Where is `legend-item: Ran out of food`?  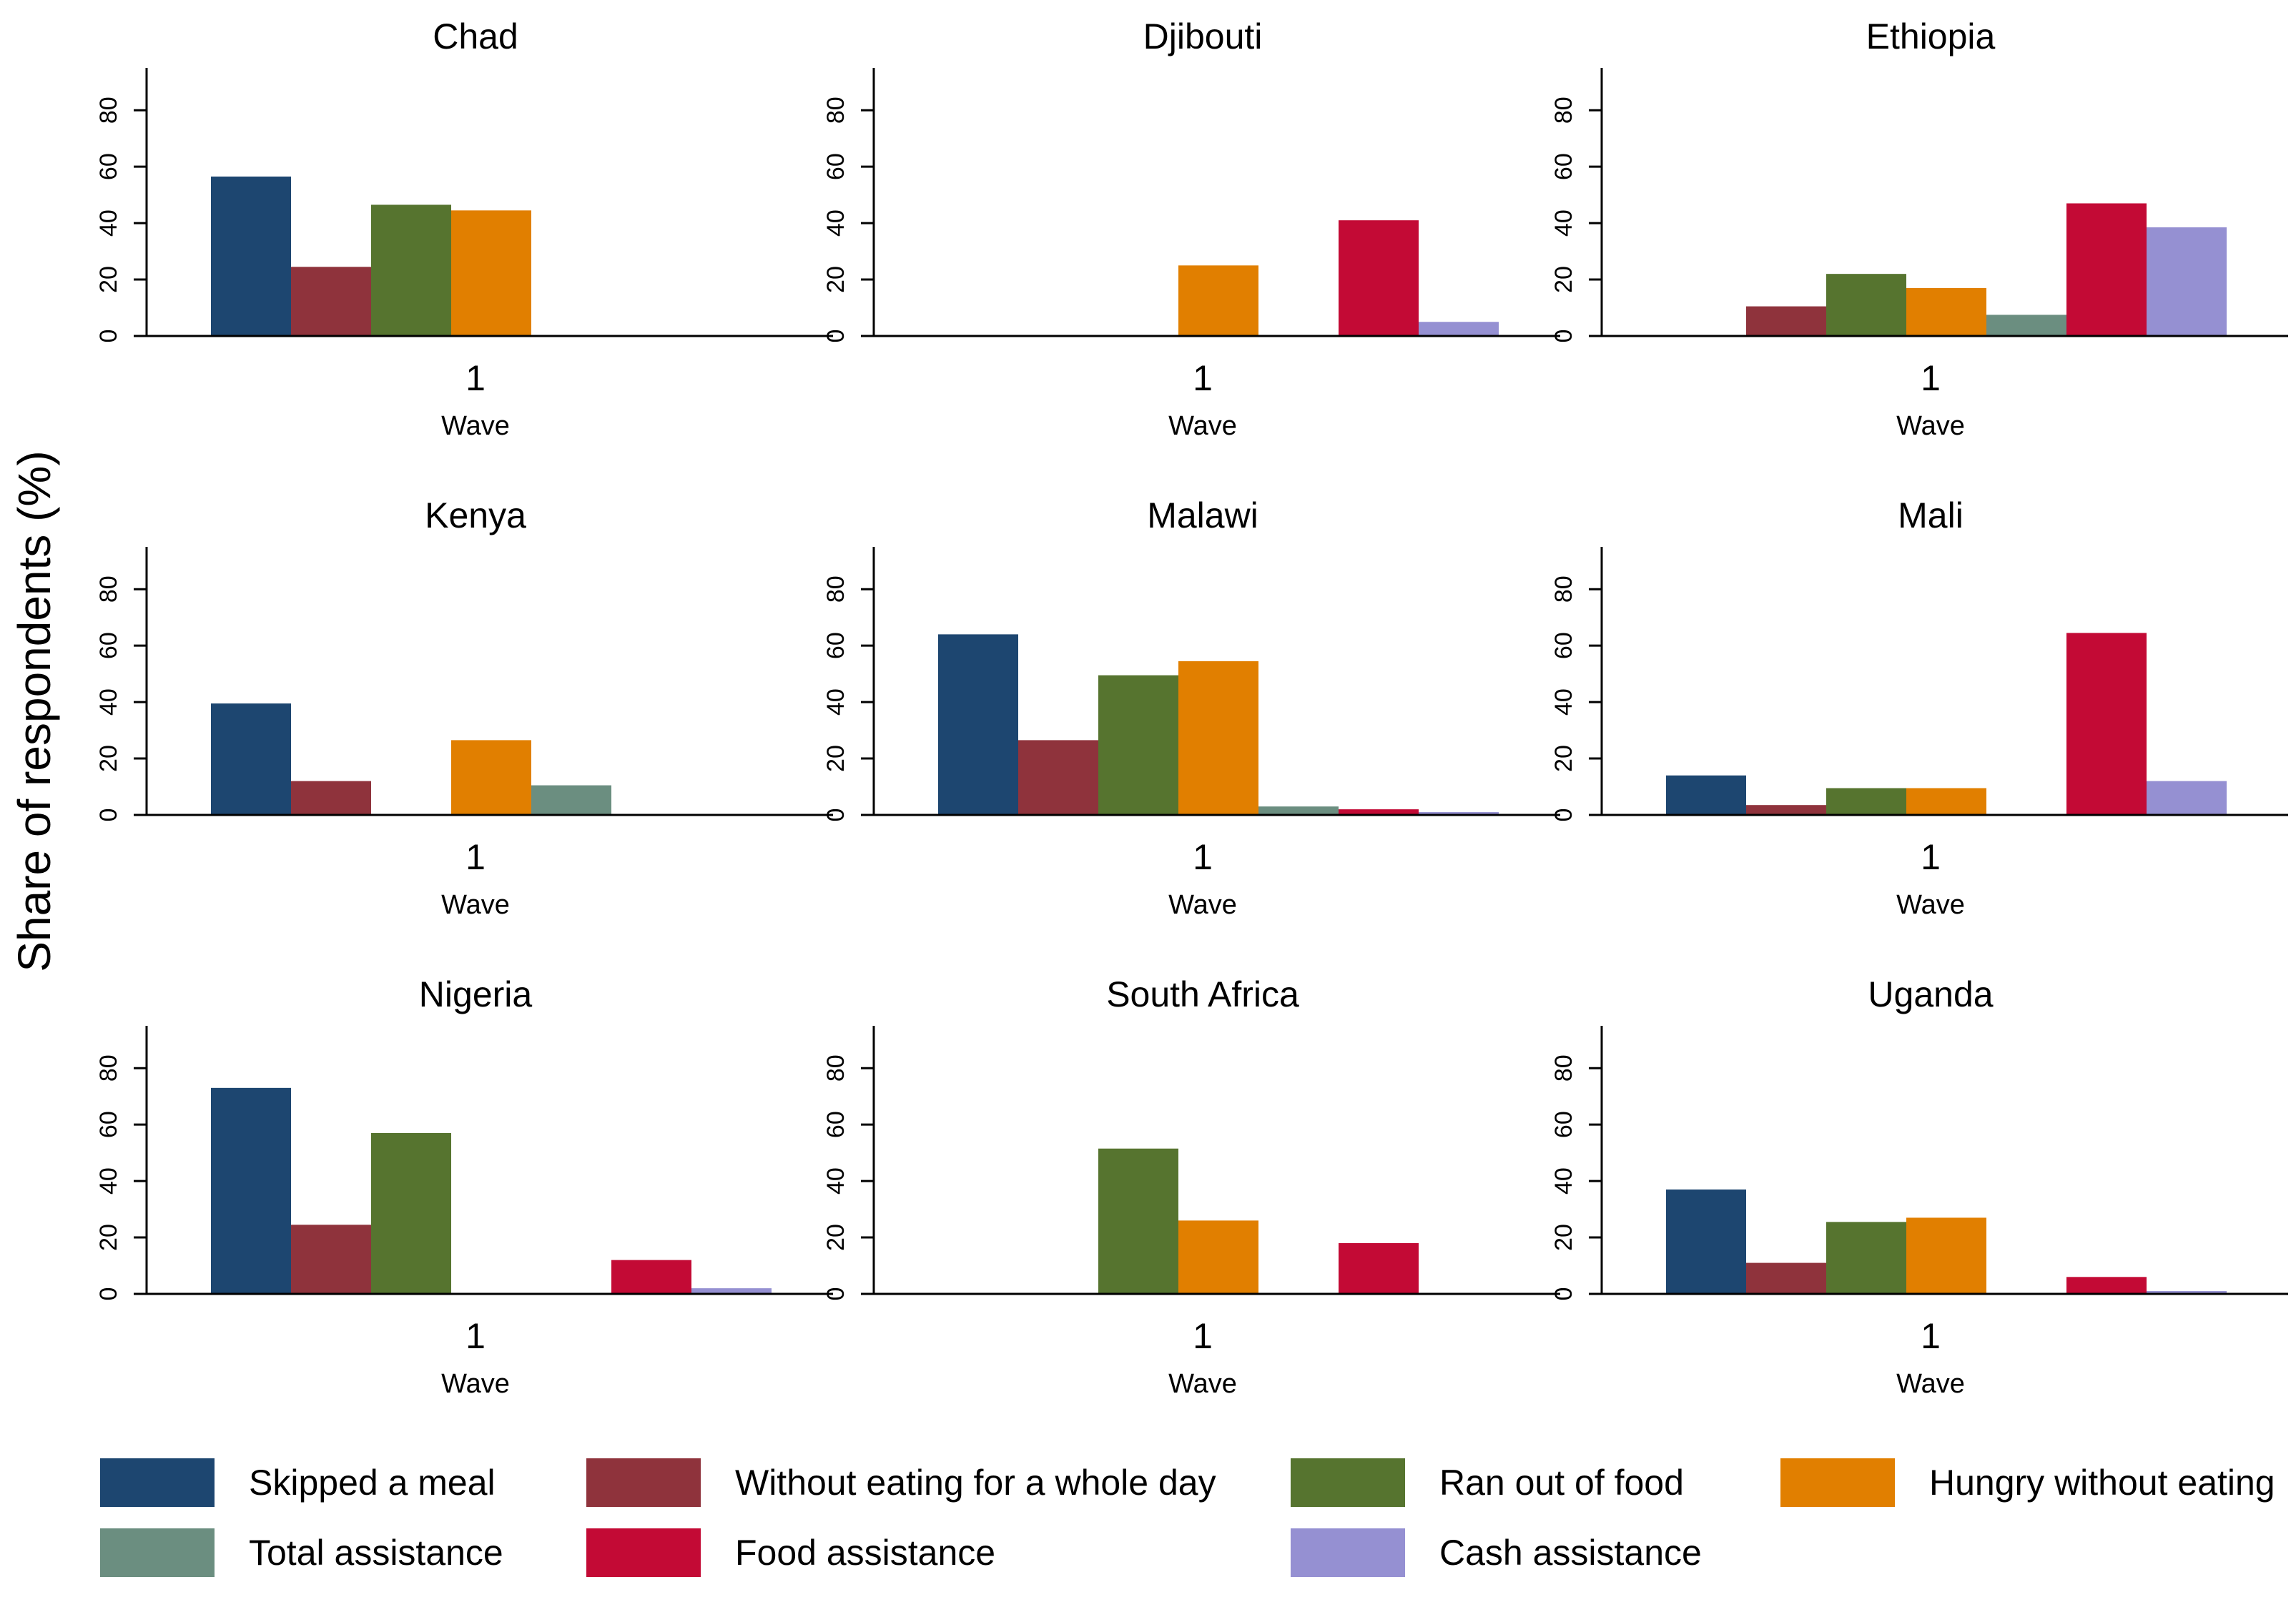
legend-item: Ran out of food is located at coordinates (1487, 1483).